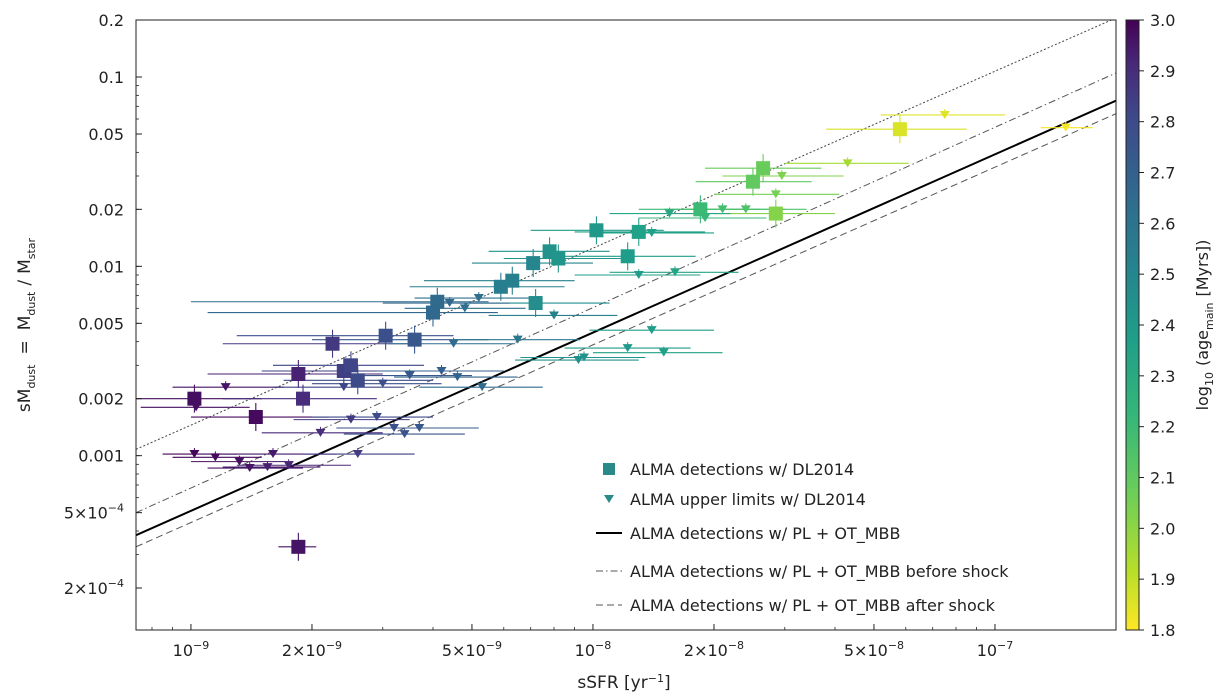 Image resolution: width=1226 pixels, height=695 pixels. I want to click on colorbar-tick-label: 1.9, so click(1162, 579).